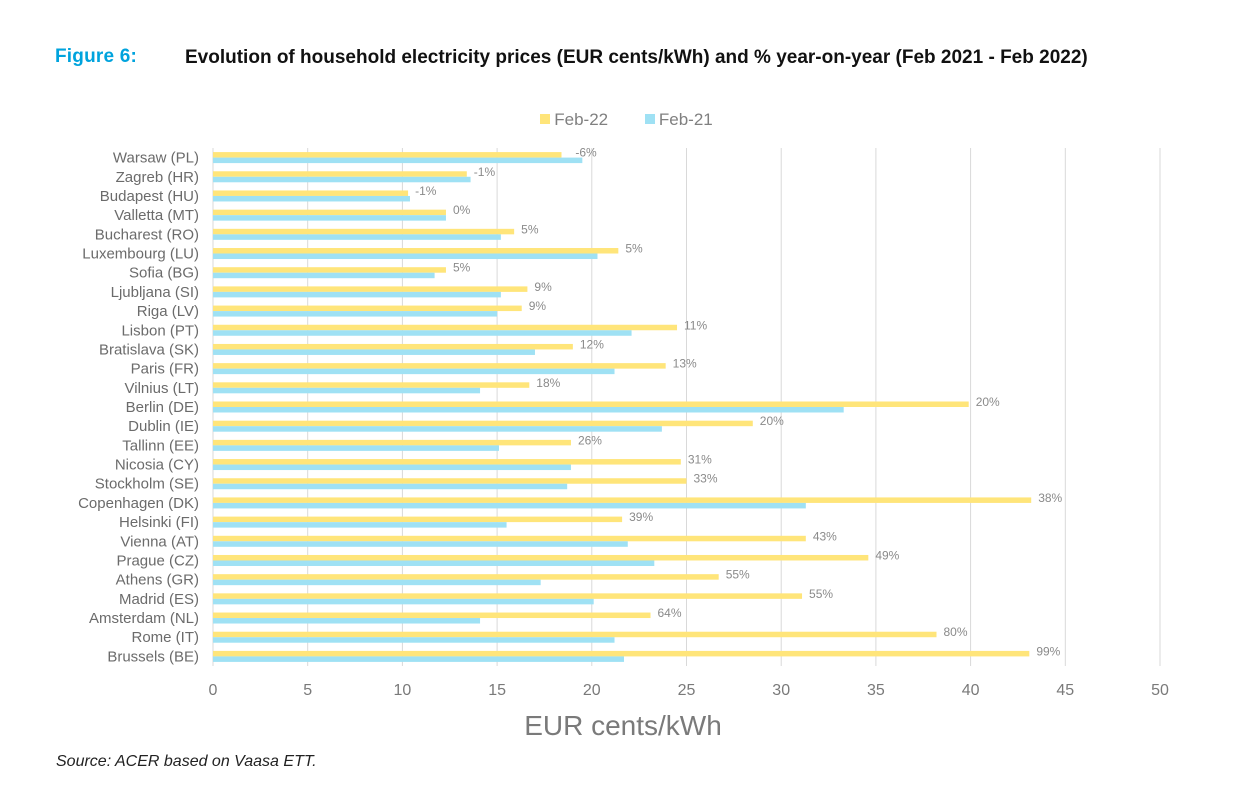 The height and width of the screenshot is (810, 1253). Describe the element at coordinates (887, 555) in the screenshot. I see `yoy-label: 49%` at that location.